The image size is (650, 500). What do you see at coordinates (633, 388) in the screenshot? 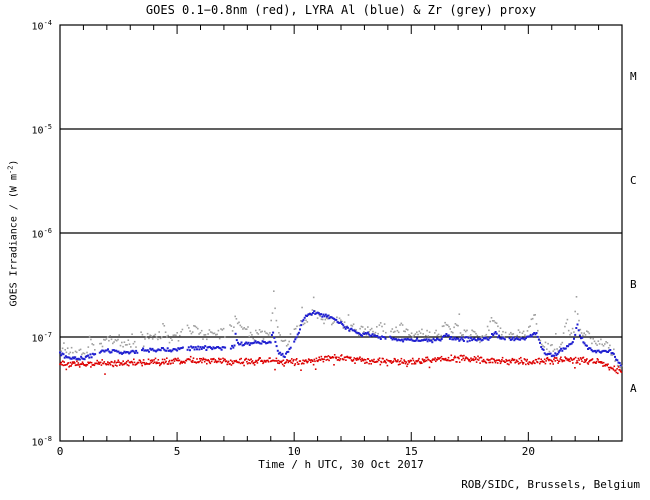
I see `flare-class-label-a: A` at bounding box center [633, 388].